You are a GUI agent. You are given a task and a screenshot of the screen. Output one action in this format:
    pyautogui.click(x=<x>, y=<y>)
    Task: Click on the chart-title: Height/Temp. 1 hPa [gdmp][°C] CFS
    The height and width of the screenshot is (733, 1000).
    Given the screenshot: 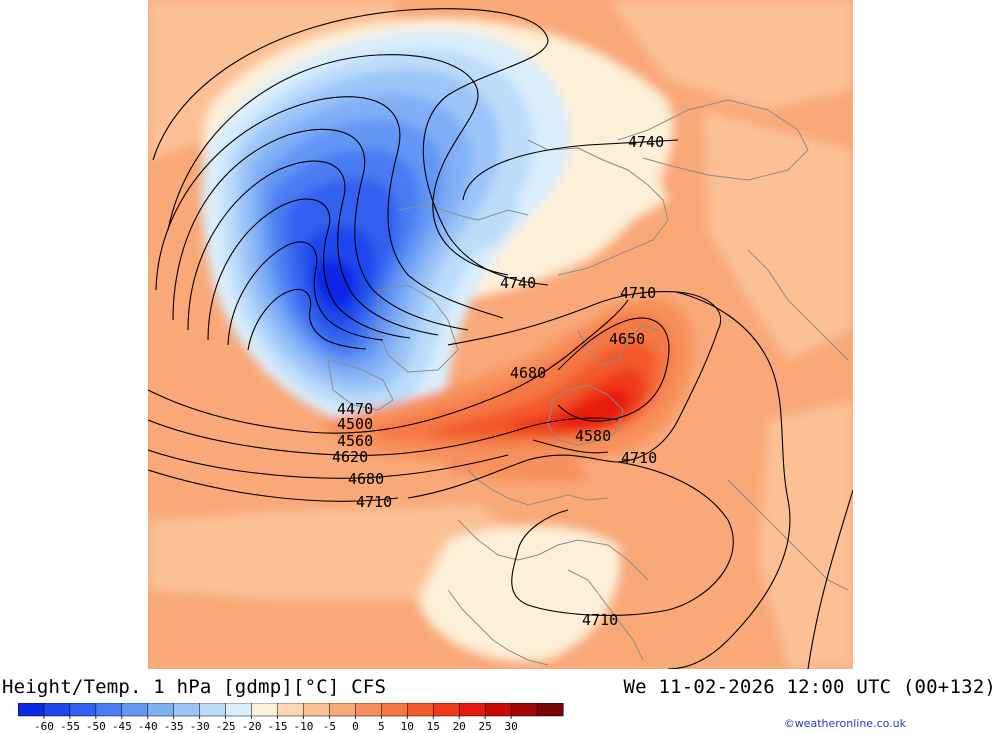 What is the action you would take?
    pyautogui.click(x=194, y=687)
    